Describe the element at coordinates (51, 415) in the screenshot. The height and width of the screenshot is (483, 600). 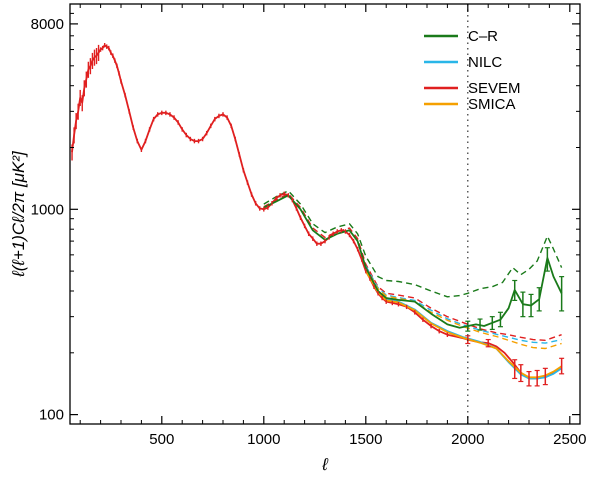
I see `y-tick-label-100: 100` at that location.